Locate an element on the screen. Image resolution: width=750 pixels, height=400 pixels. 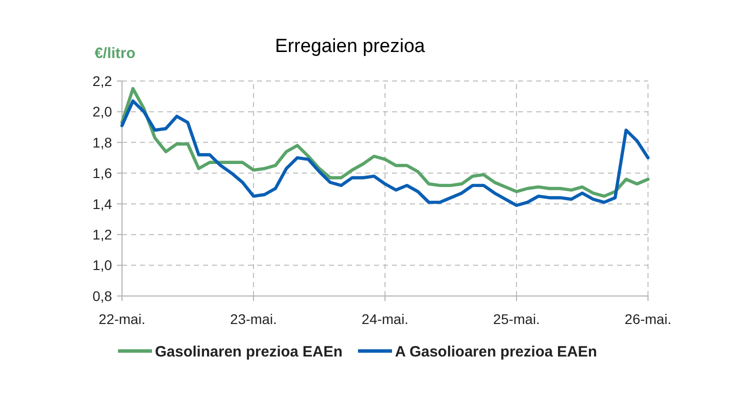
y-tick-label: 1,6 is located at coordinates (102, 173).